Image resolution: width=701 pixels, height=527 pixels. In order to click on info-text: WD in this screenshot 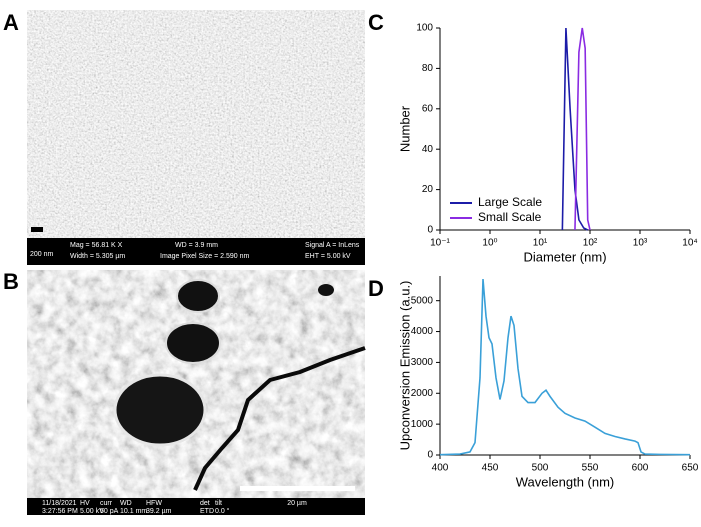, I will do `click(126, 503)`.